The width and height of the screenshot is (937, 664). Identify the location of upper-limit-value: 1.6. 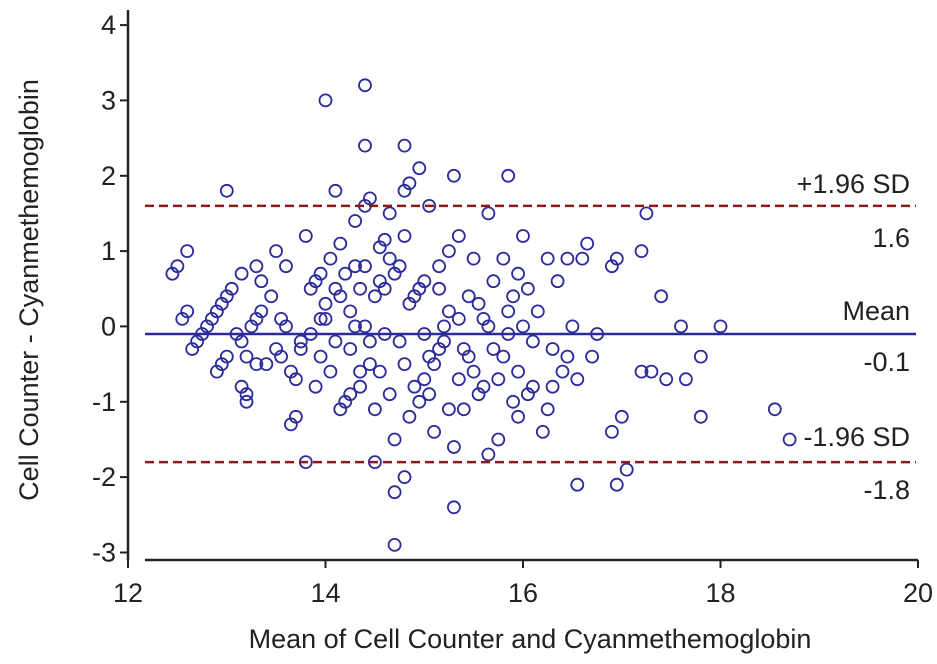
(891, 238).